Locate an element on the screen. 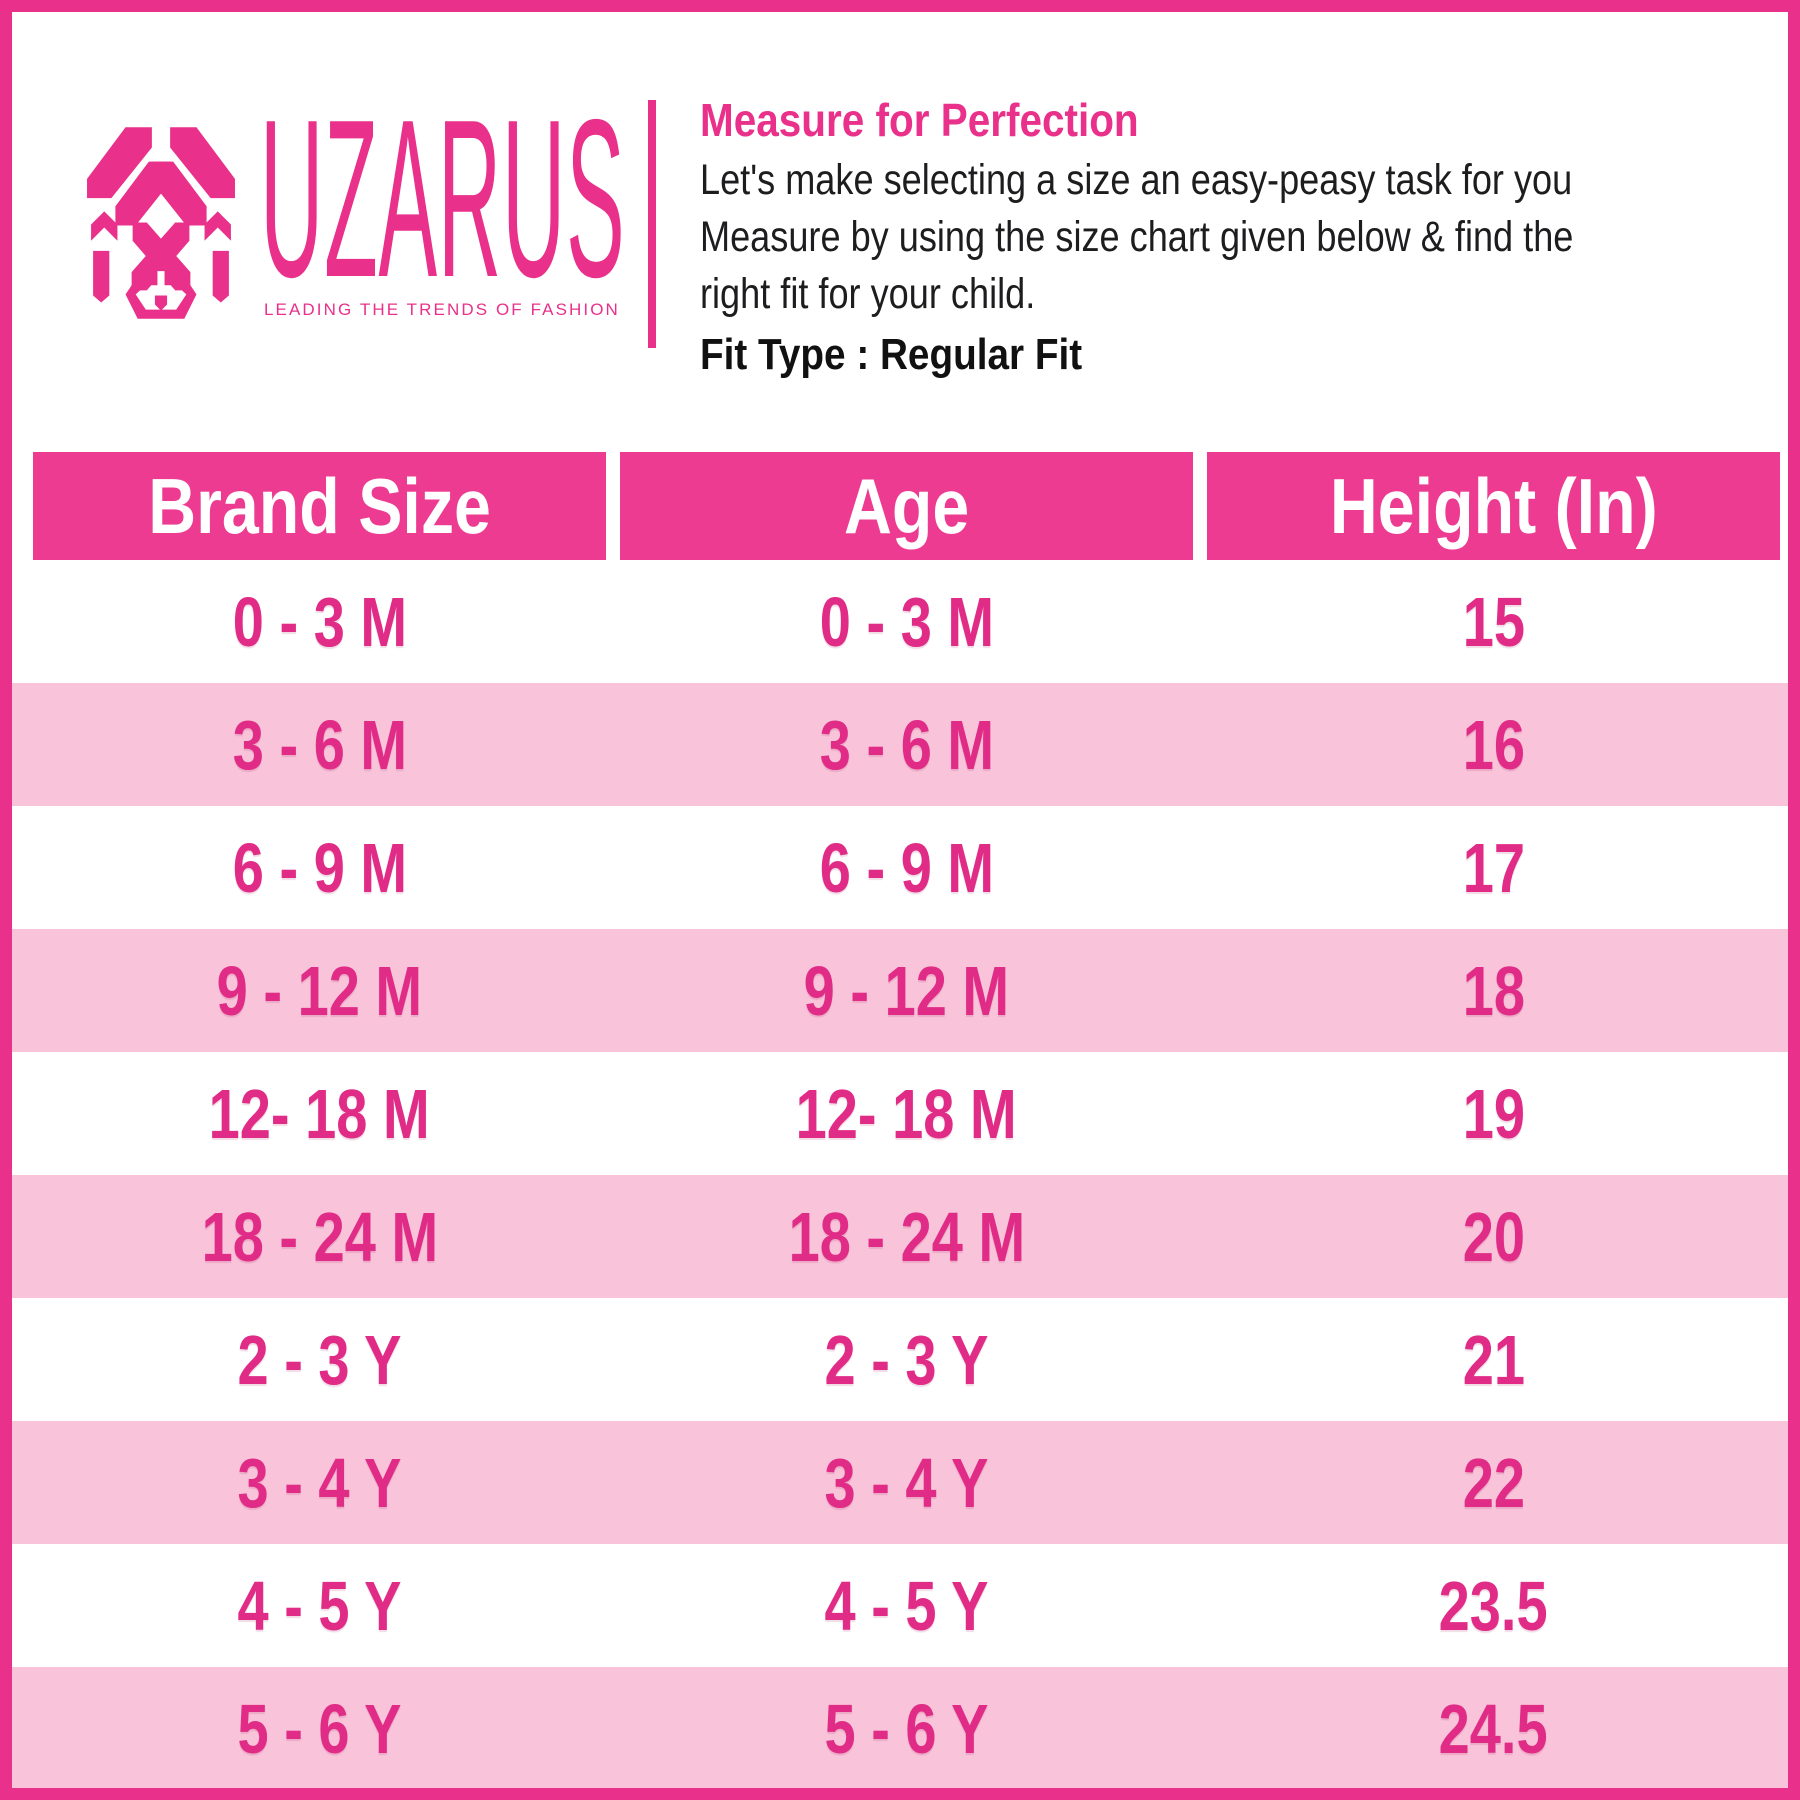 This screenshot has height=1800, width=1800. header-cell-height: Height (In) is located at coordinates (1493, 506).